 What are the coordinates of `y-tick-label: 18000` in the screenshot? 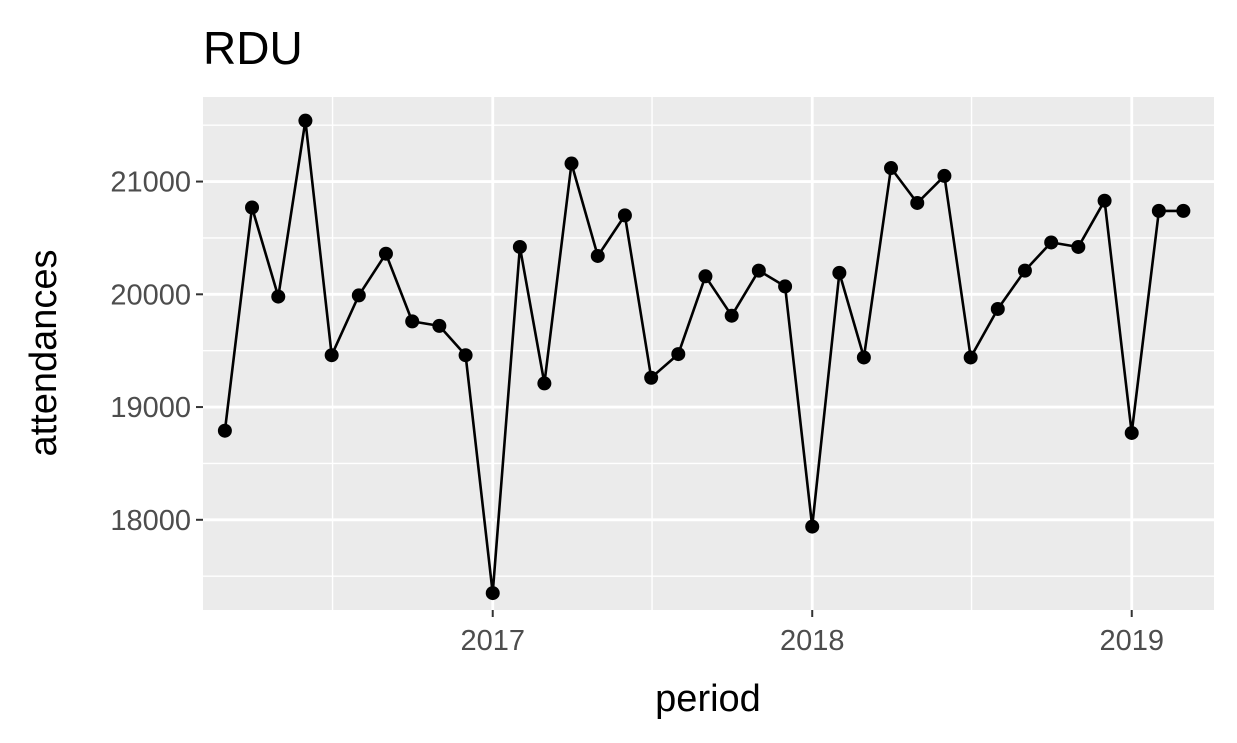 It's located at (150, 521).